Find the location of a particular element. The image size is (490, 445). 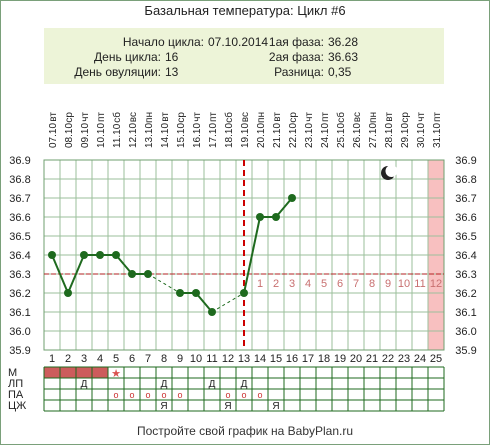

day-number-label: 19 is located at coordinates (340, 359).